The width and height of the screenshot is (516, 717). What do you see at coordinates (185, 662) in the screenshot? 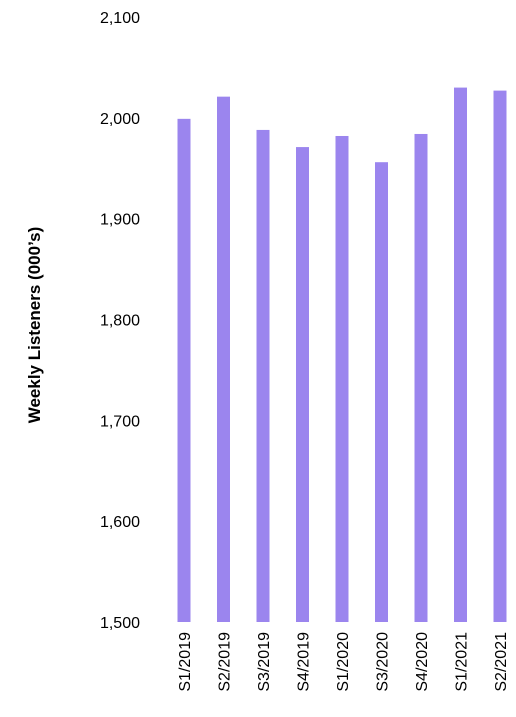
I see `x-tick-label: S1/2019` at bounding box center [185, 662].